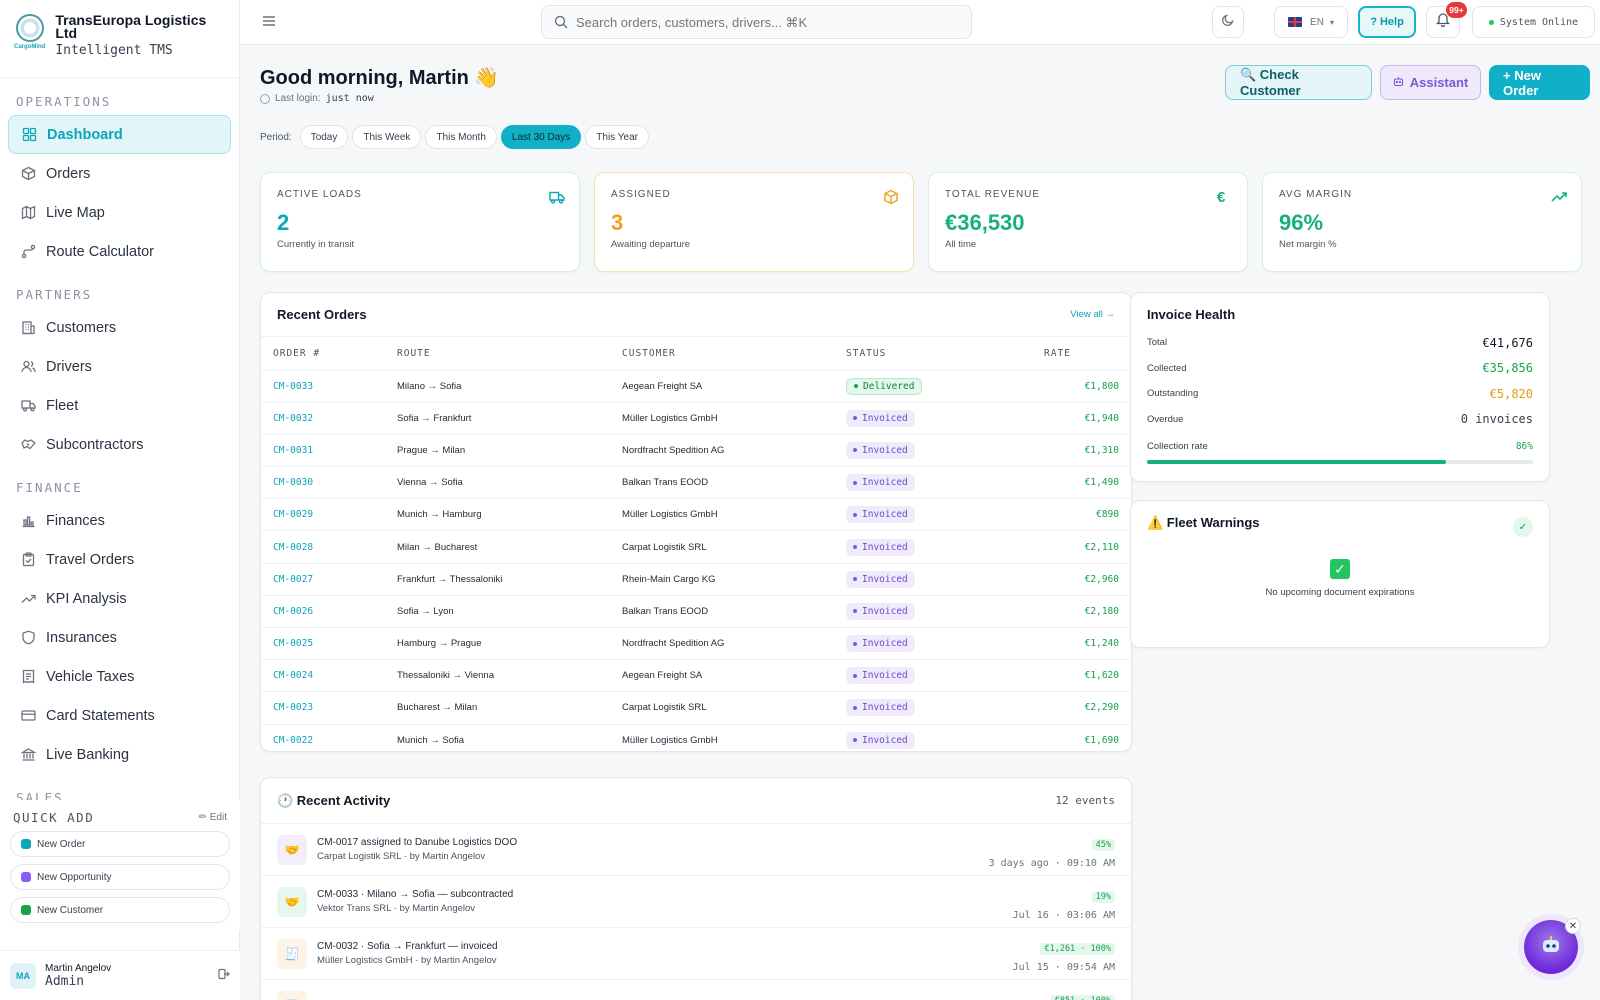  Describe the element at coordinates (1077, 949) in the screenshot. I see `activity-metric-badge: €1,261 · 100%` at that location.